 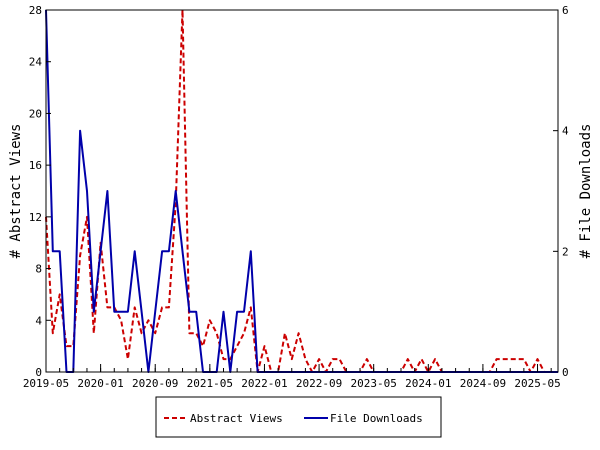 I want to click on x-tick-label: 2022-01, so click(x=264, y=383).